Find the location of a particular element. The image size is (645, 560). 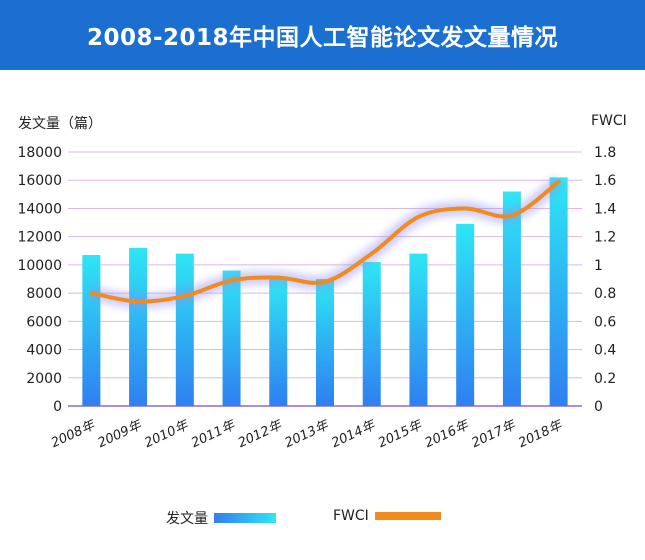

legend-item-bars: 发文量 is located at coordinates (221, 518).